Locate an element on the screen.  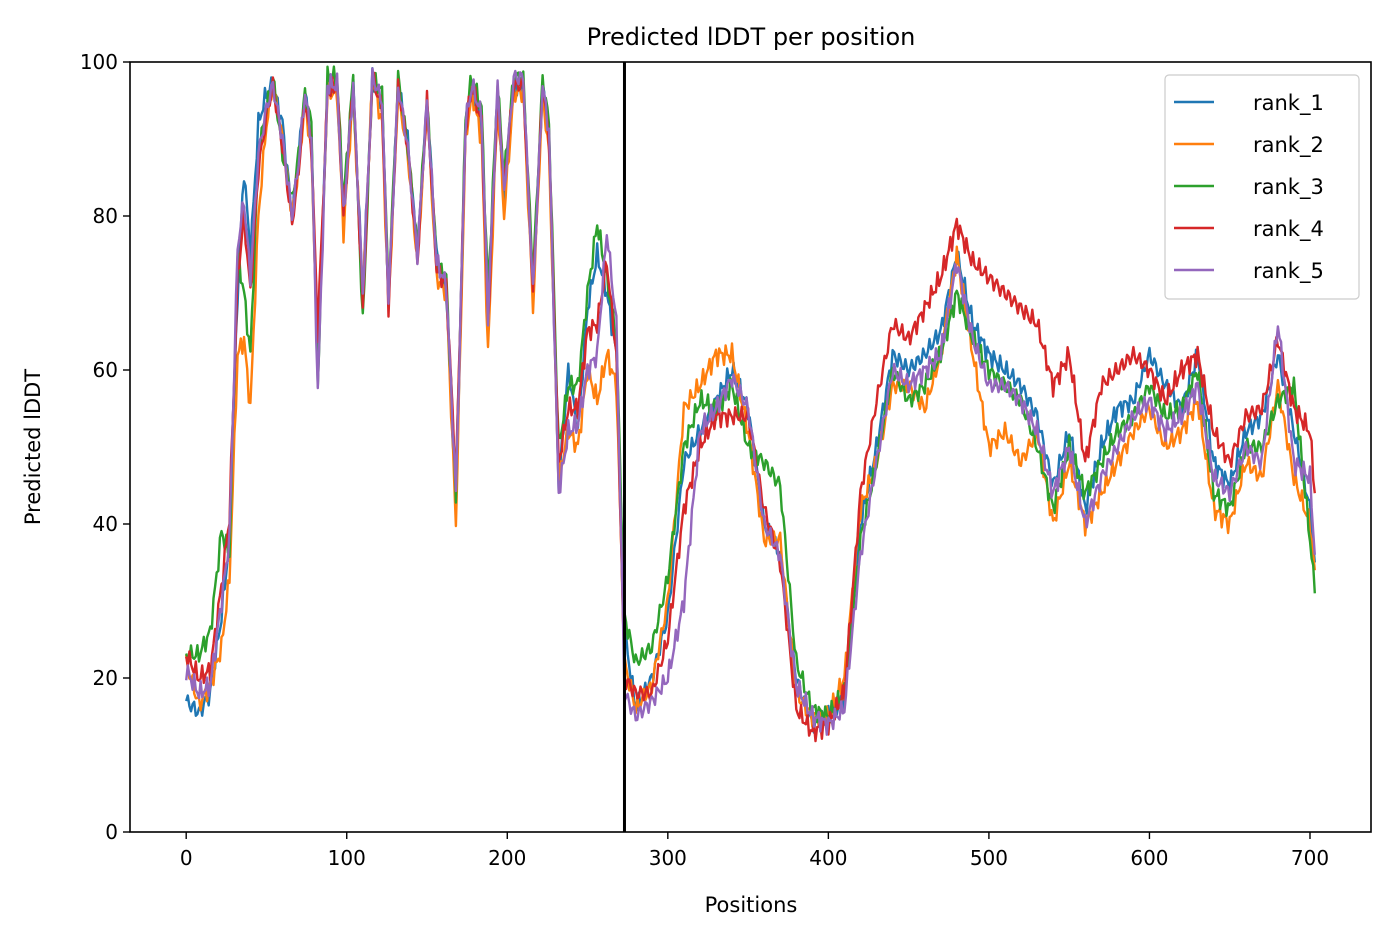
x-tick-label: 200 is located at coordinates (507, 858).